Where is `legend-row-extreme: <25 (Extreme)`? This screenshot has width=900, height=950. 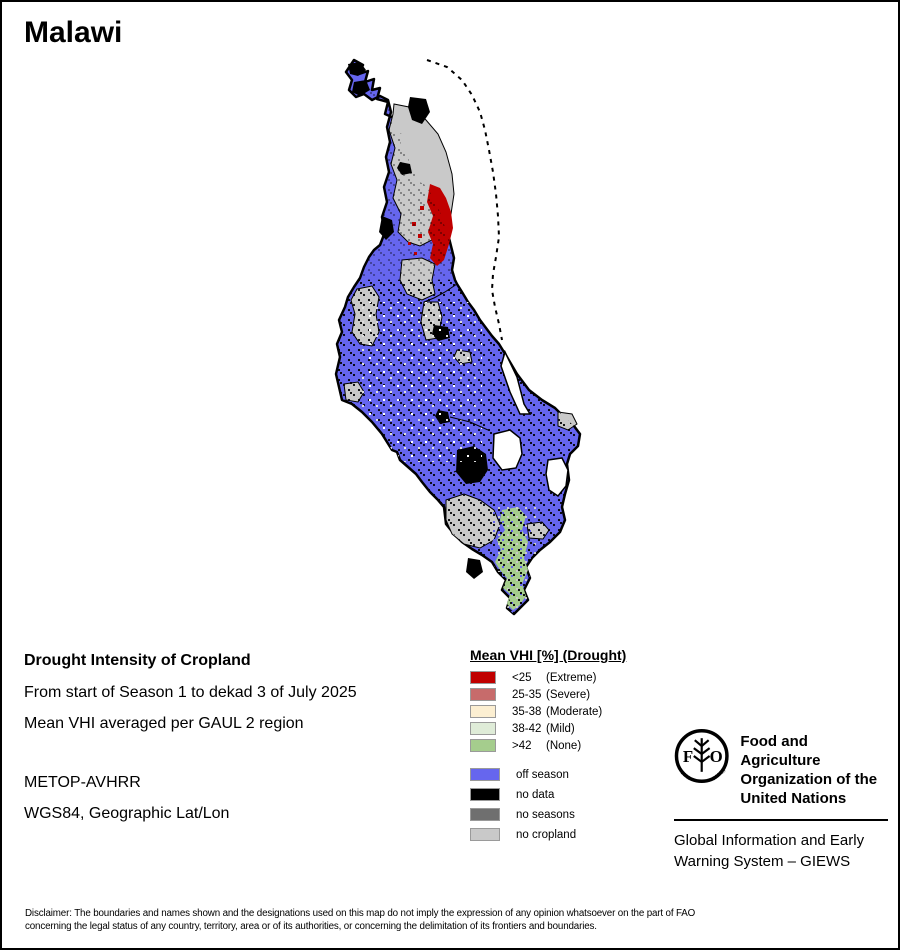
legend-row-extreme: <25 (Extreme) is located at coordinates (548, 677).